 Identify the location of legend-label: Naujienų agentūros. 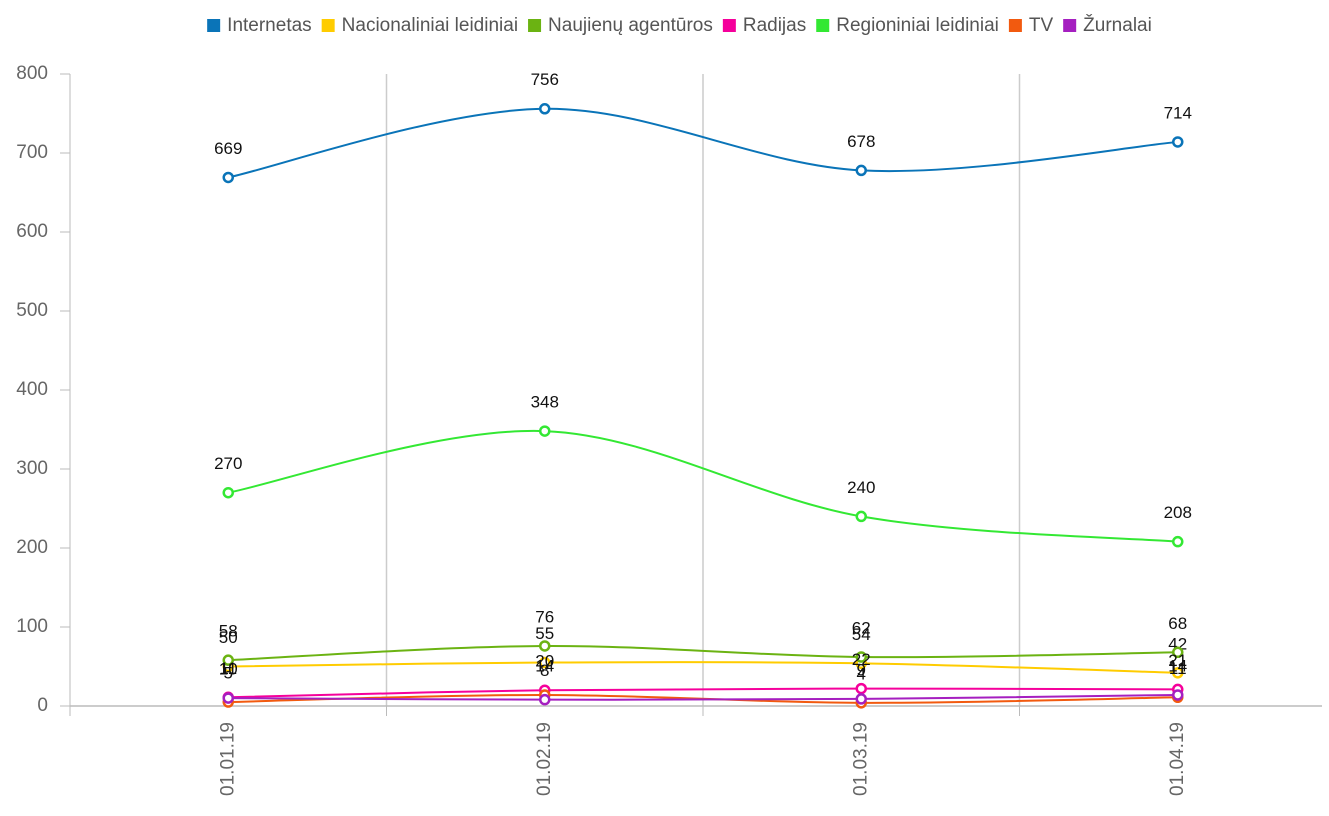
(630, 25).